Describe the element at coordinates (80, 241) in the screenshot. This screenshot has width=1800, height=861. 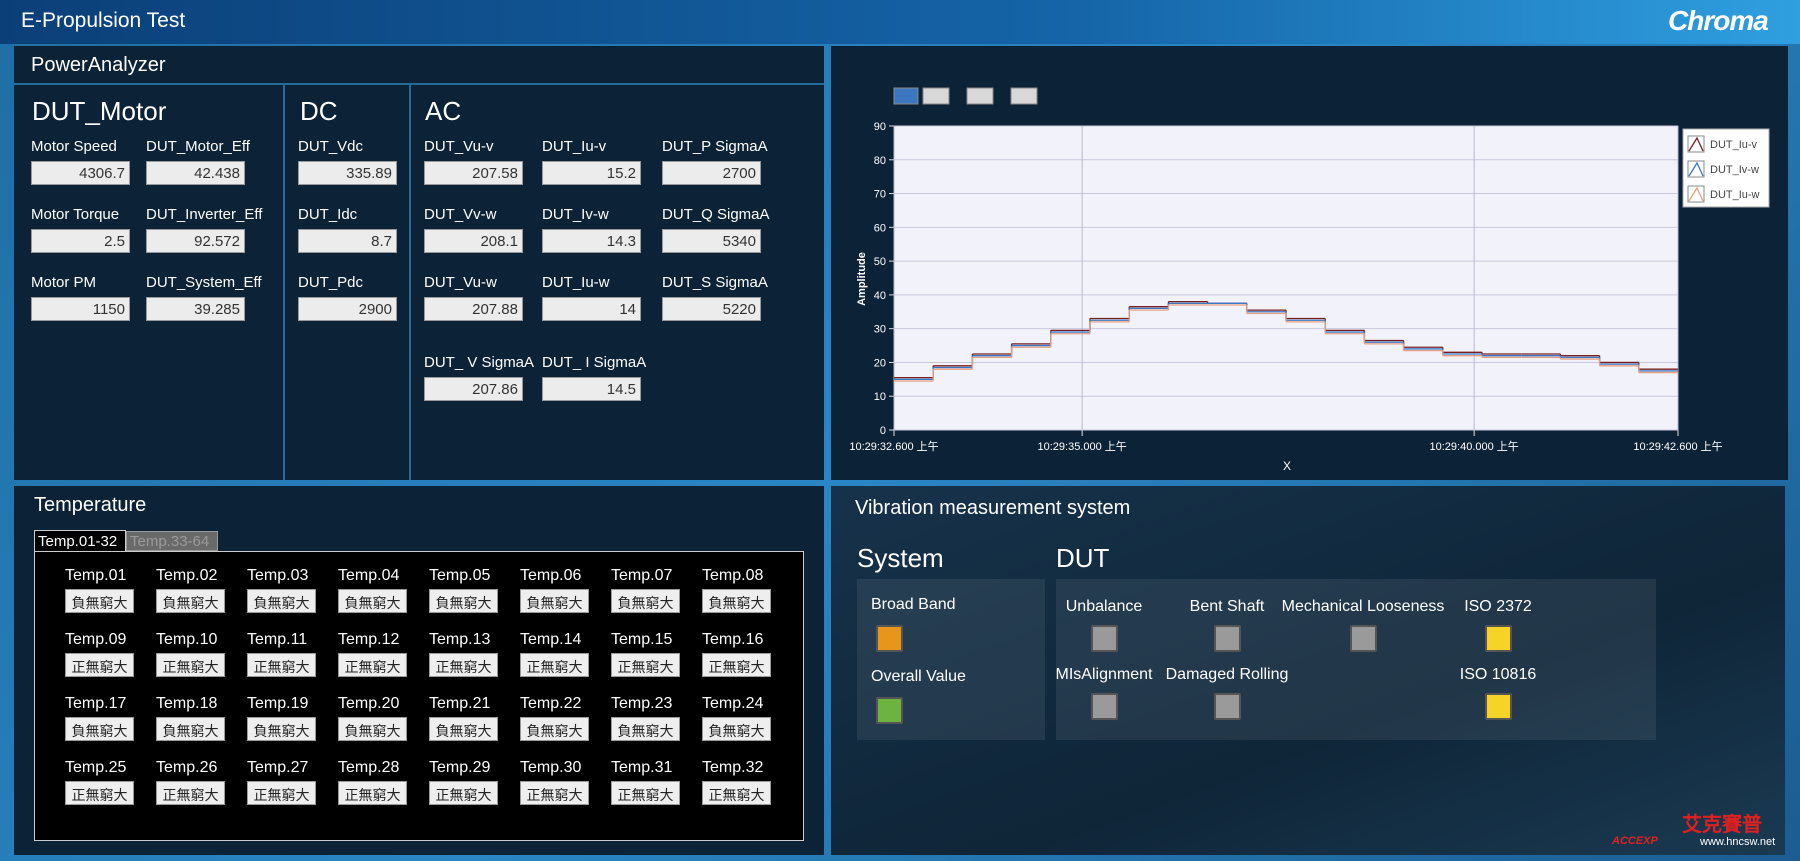
I see `field-value: 2.5` at that location.